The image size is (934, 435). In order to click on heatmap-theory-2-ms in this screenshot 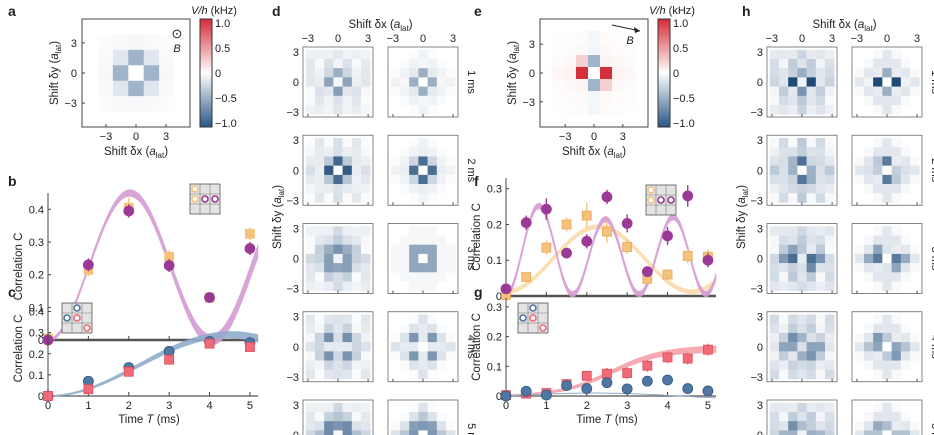, I will do `click(423, 170)`.